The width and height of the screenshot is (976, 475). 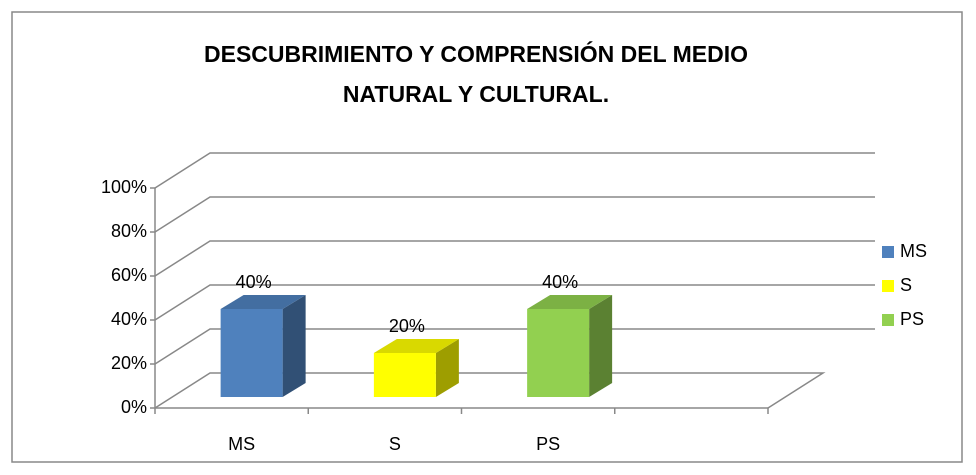 What do you see at coordinates (476, 53) in the screenshot?
I see `chart-title: DESCUBRIMIENTO Y COMPRENSIÓN DEL MEDIO` at bounding box center [476, 53].